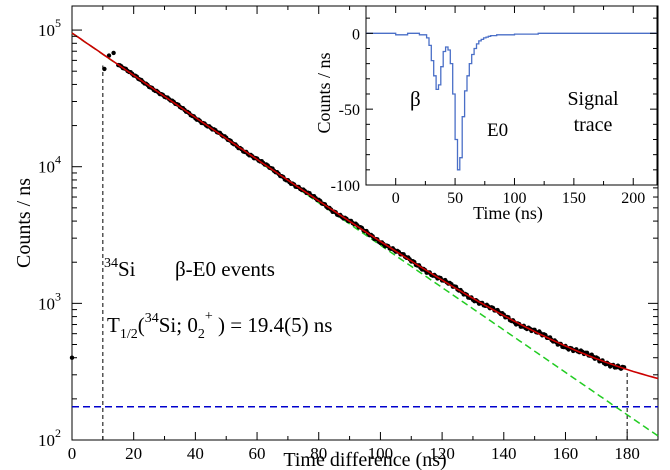  Describe the element at coordinates (574, 198) in the screenshot. I see `inset-x-tick-label: 150` at that location.